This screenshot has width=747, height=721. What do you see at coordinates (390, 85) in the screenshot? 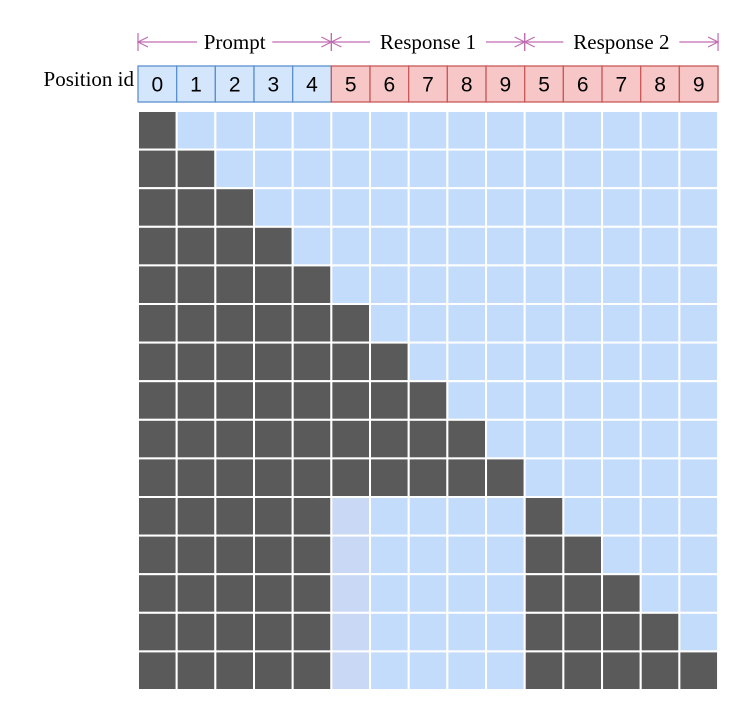
I see `position-id-value: 6` at bounding box center [390, 85].